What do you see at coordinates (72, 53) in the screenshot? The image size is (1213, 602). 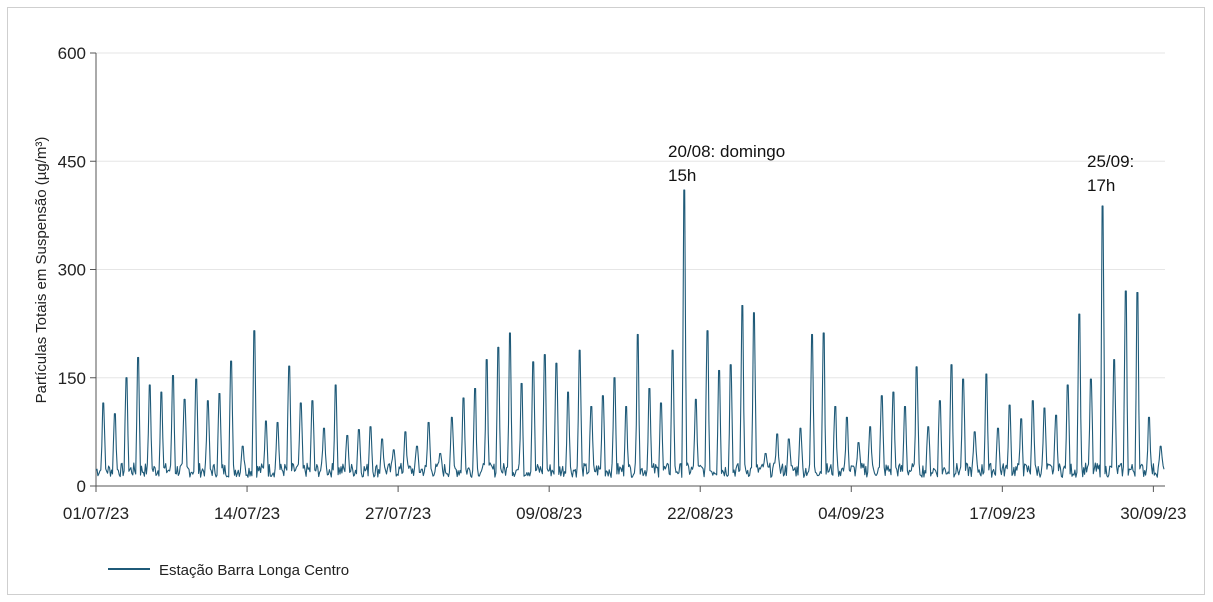 I see `y-tick-label: 600` at bounding box center [72, 53].